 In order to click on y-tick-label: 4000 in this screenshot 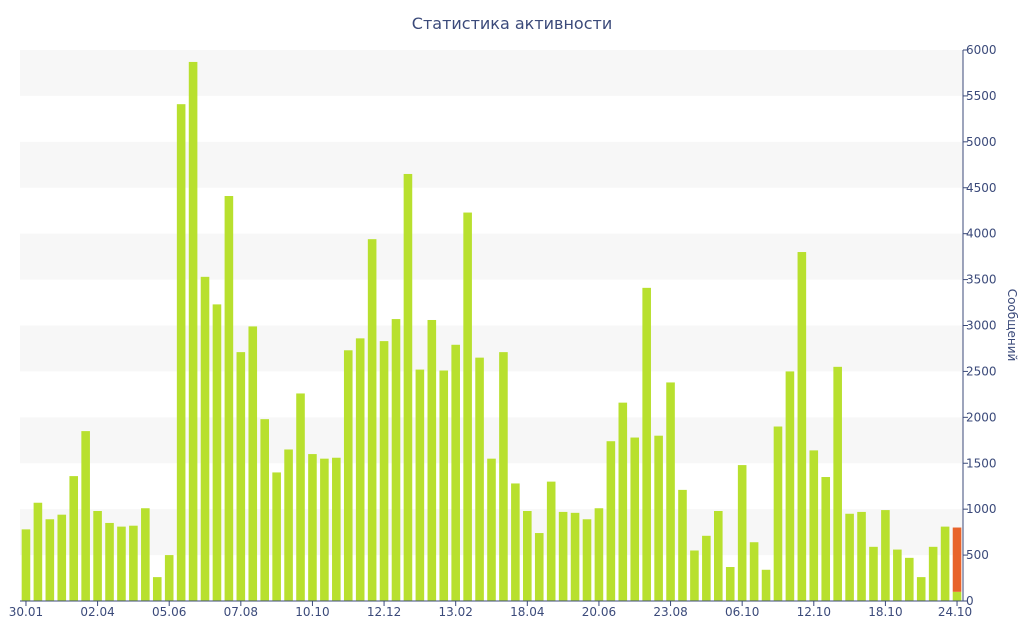, I will do `click(981, 234)`.